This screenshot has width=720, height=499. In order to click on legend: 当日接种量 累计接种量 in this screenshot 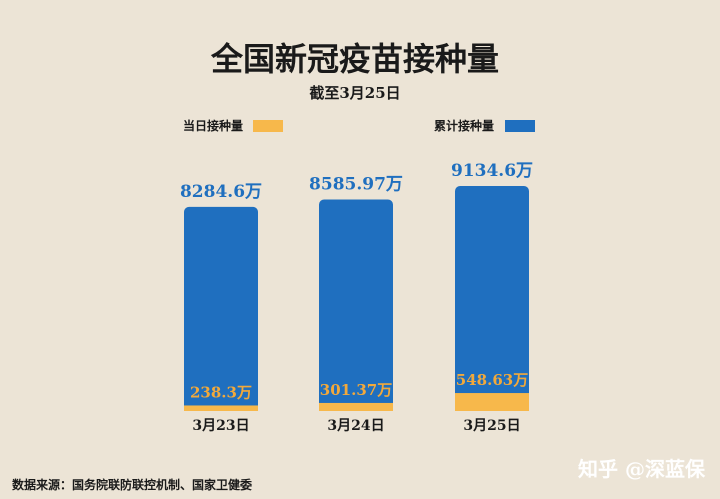, I will do `click(359, 125)`.